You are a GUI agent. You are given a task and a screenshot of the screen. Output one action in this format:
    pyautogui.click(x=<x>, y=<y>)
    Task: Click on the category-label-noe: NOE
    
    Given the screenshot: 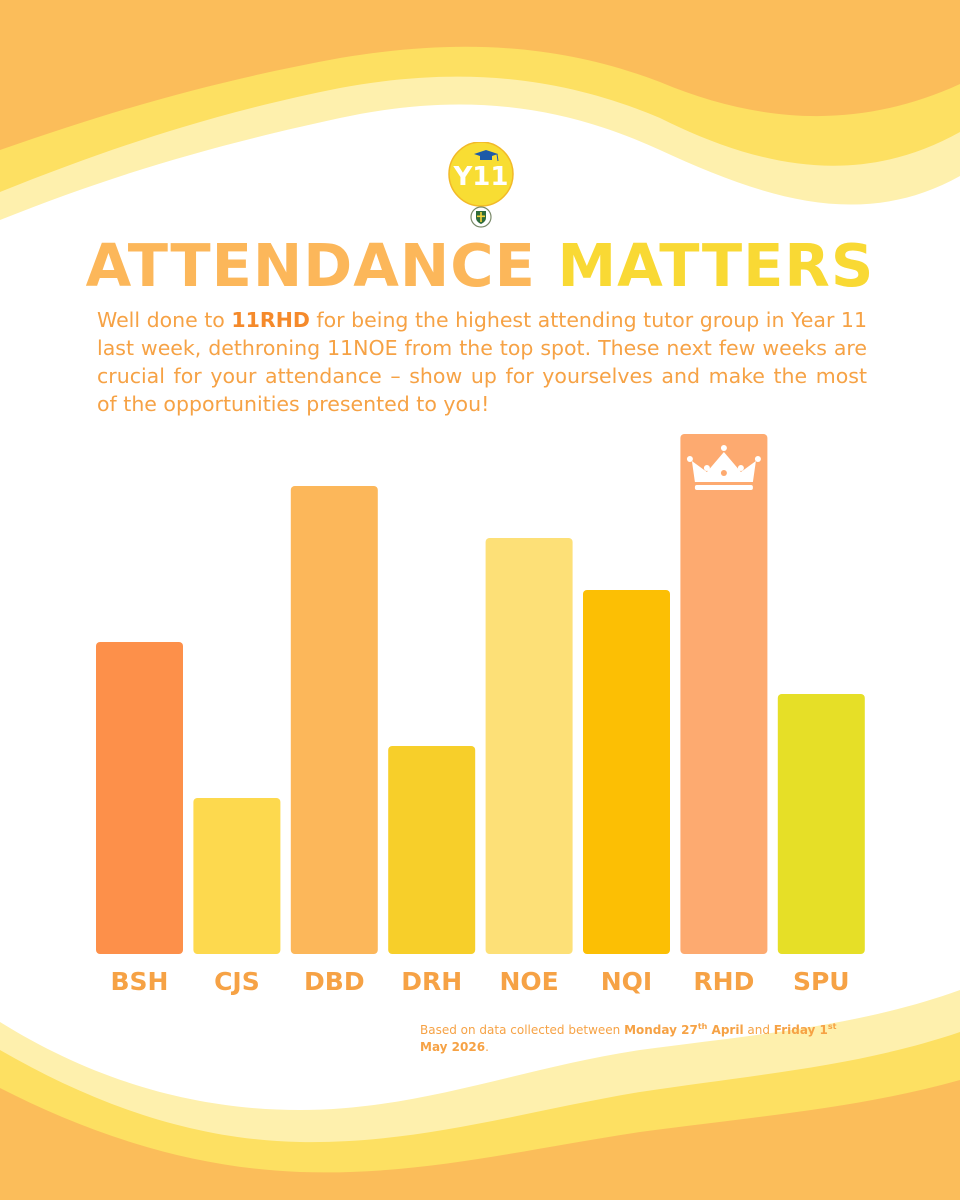 What is the action you would take?
    pyautogui.click(x=528, y=981)
    